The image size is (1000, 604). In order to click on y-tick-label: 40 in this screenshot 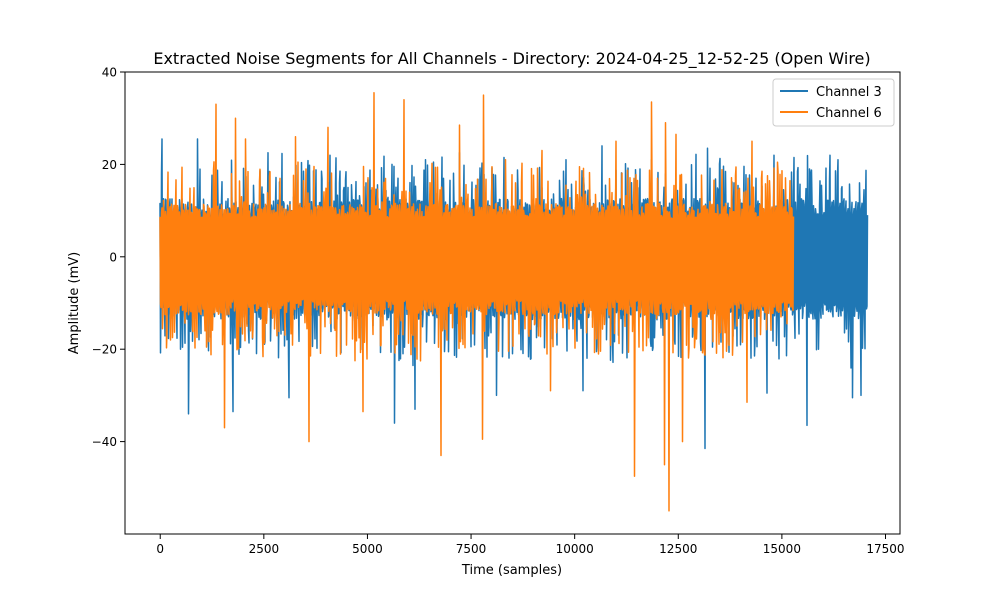, I will do `click(109, 73)`.